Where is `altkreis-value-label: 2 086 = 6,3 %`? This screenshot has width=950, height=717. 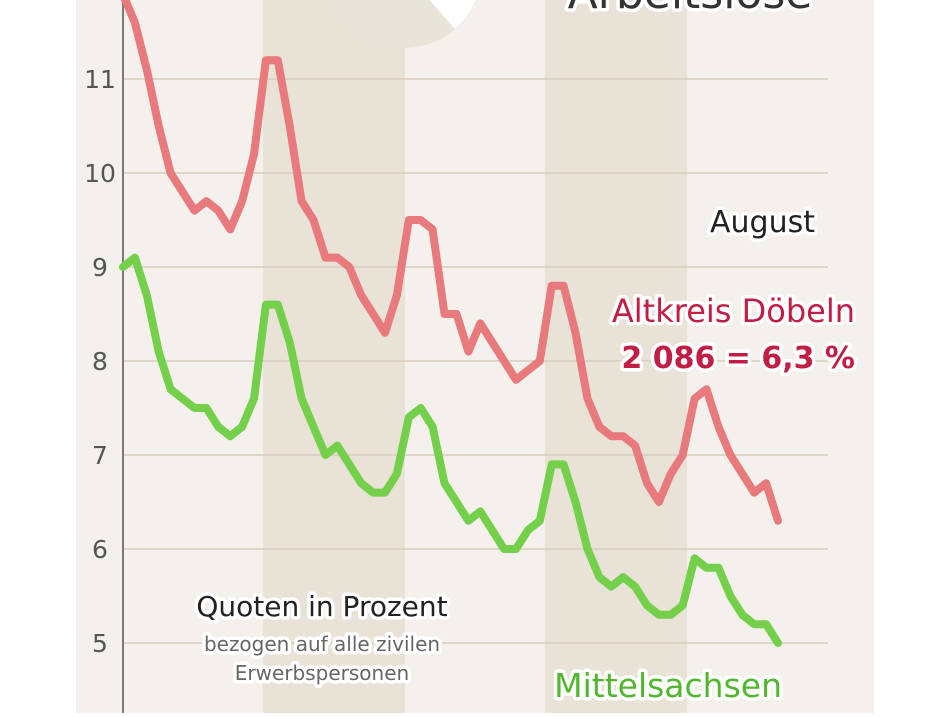
altkreis-value-label: 2 086 = 6,3 % is located at coordinates (738, 358).